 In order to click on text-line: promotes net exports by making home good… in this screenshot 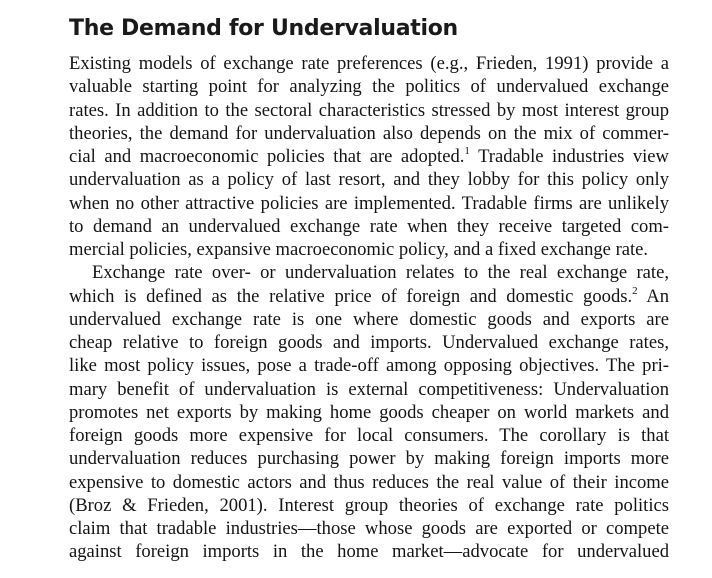, I will do `click(369, 412)`.